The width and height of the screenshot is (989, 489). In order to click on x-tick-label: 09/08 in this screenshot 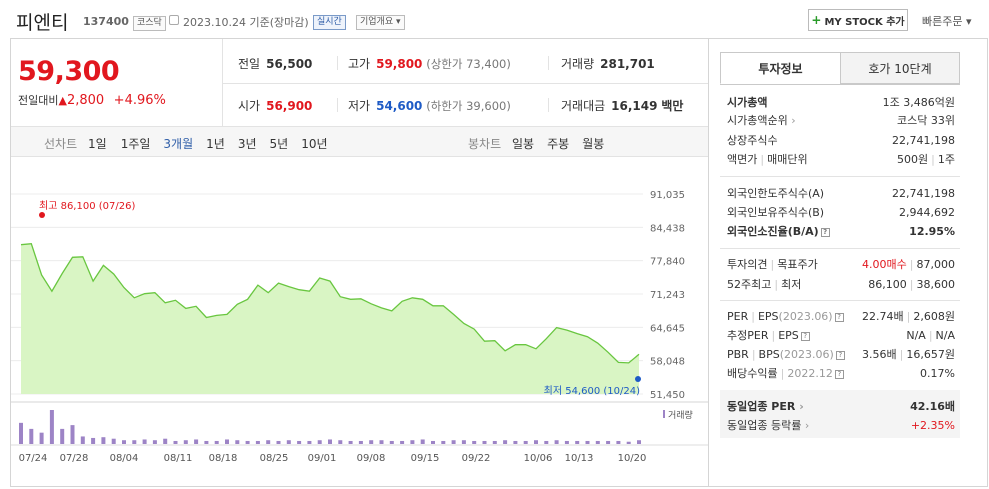, I will do `click(371, 458)`.